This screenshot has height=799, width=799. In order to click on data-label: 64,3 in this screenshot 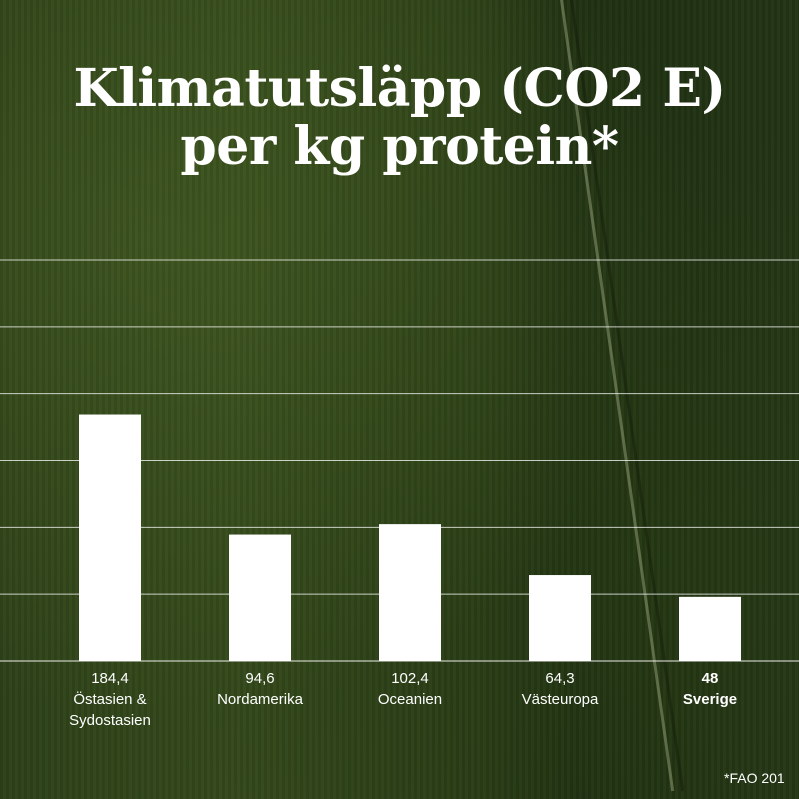, I will do `click(559, 678)`.